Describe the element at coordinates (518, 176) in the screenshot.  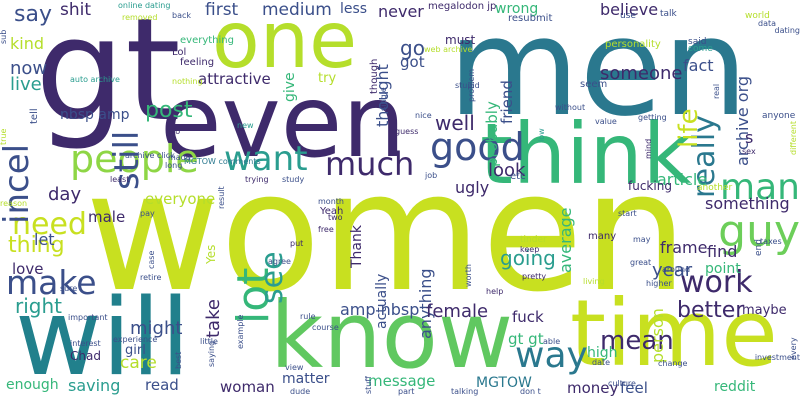
I see `word-etc: etc` at that location.